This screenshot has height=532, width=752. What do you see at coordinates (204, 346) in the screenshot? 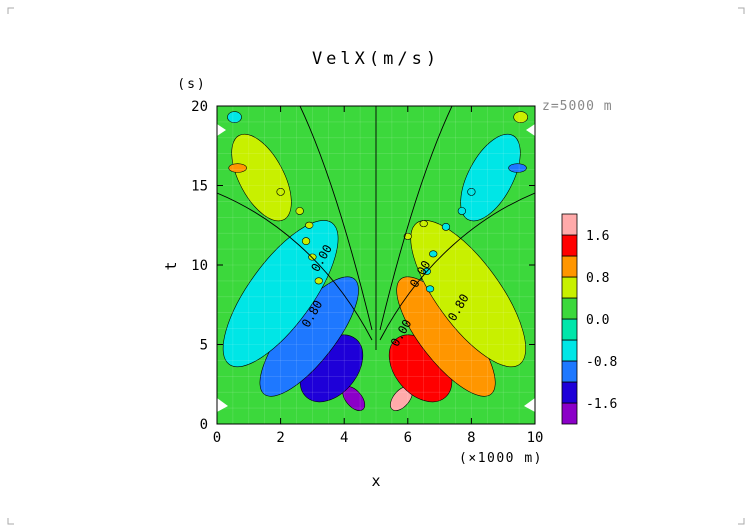
I see `y-tick-label: 5` at bounding box center [204, 346].